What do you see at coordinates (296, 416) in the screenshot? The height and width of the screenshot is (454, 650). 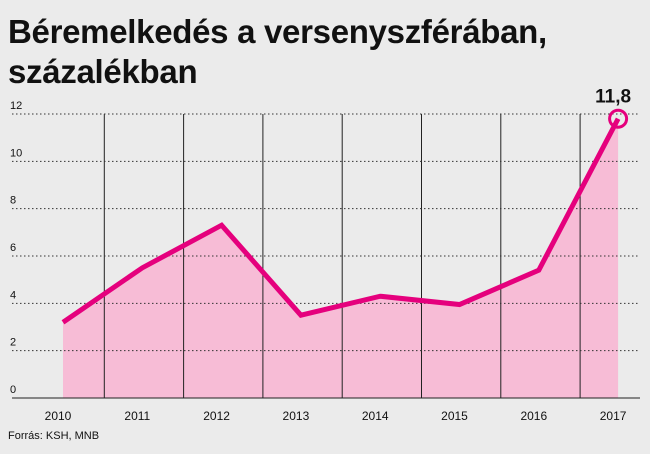 I see `x-tick-label: 2013` at bounding box center [296, 416].